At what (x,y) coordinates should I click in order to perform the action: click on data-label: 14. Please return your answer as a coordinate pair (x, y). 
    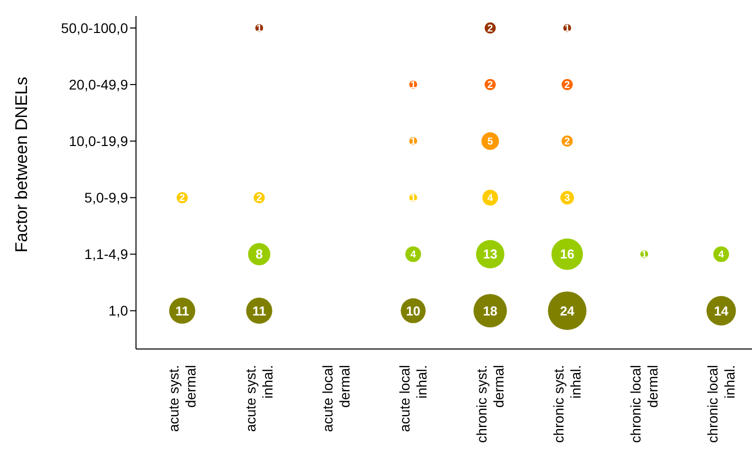
    Looking at the image, I should click on (722, 310).